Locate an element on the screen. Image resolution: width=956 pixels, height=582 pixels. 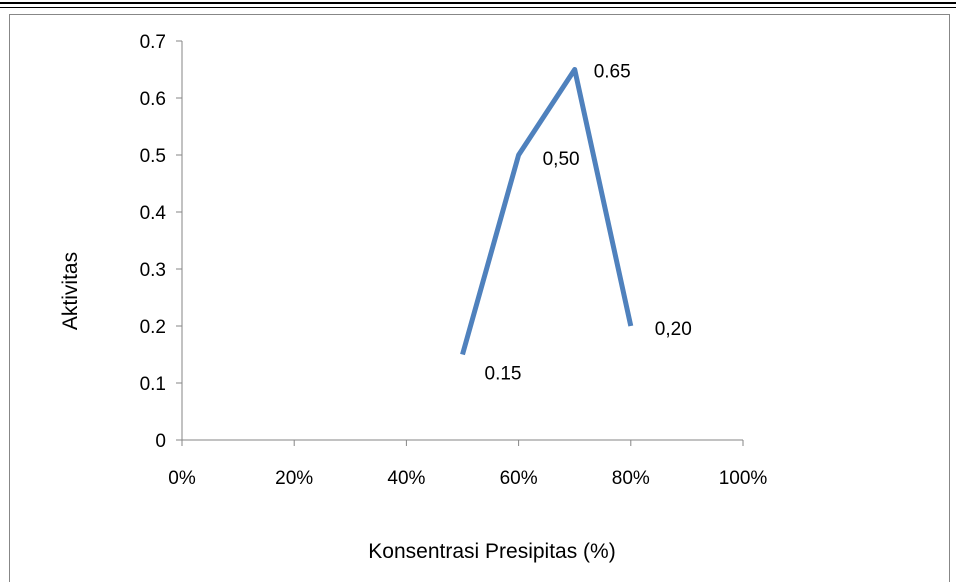
x-tick-label: 20% is located at coordinates (294, 478).